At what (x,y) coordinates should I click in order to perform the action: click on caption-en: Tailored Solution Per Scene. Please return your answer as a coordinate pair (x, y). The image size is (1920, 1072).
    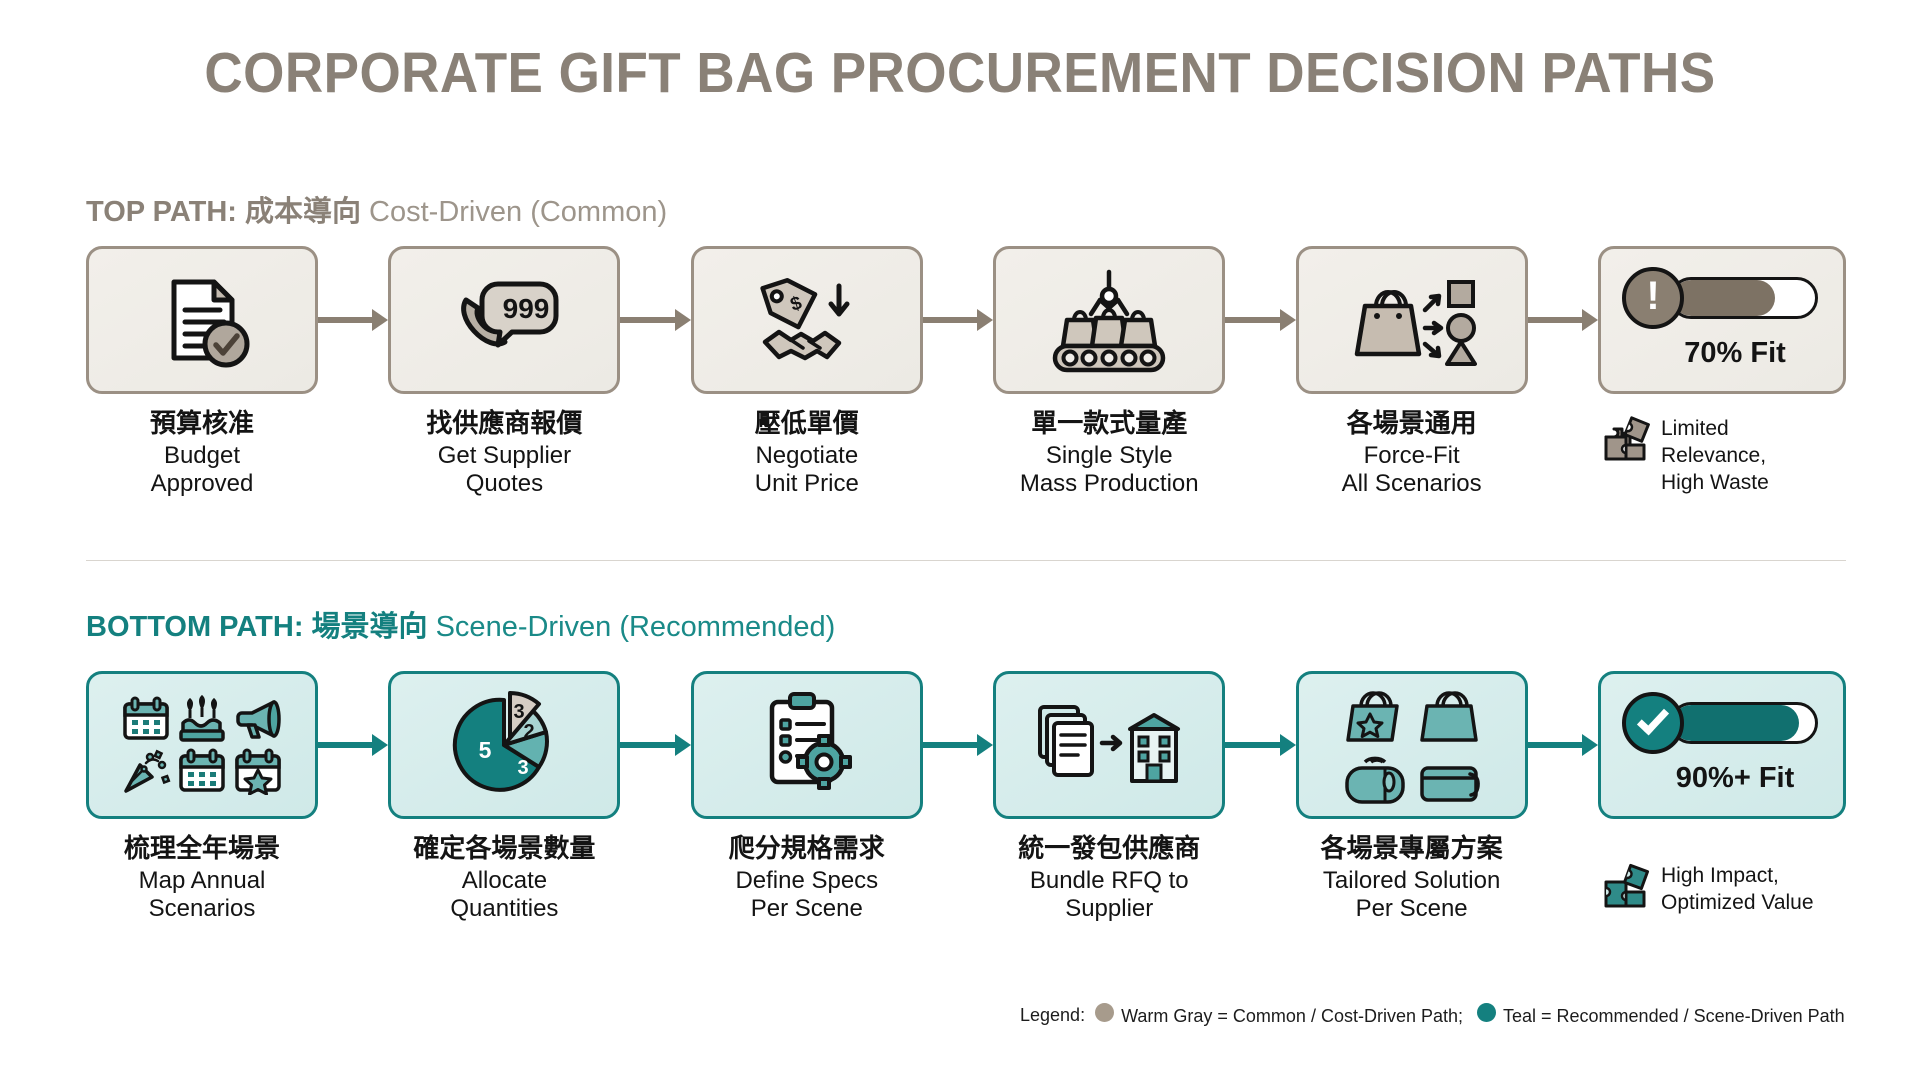
    Looking at the image, I should click on (1411, 895).